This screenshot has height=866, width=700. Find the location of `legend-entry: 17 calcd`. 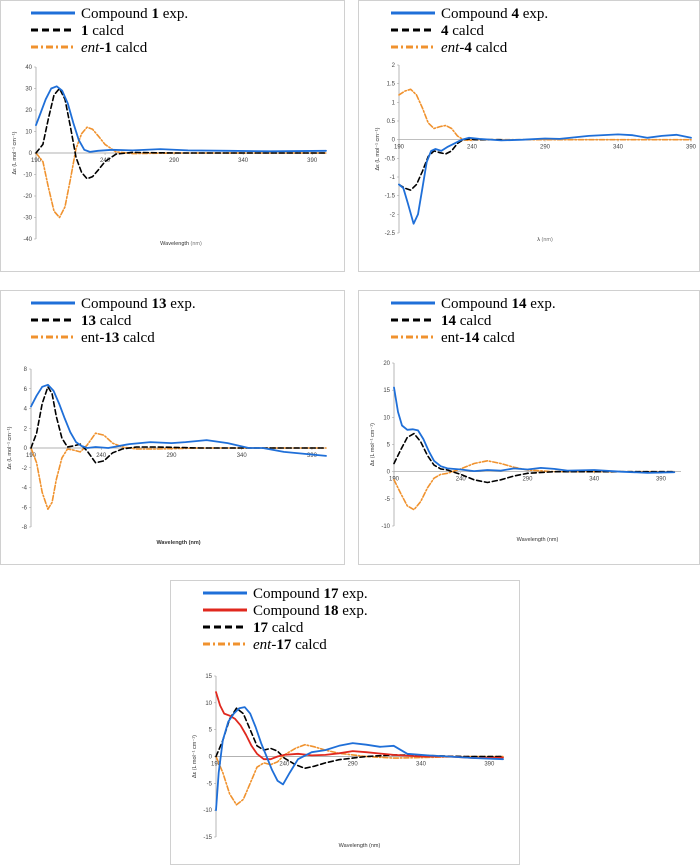

legend-entry: 17 calcd is located at coordinates (253, 628).